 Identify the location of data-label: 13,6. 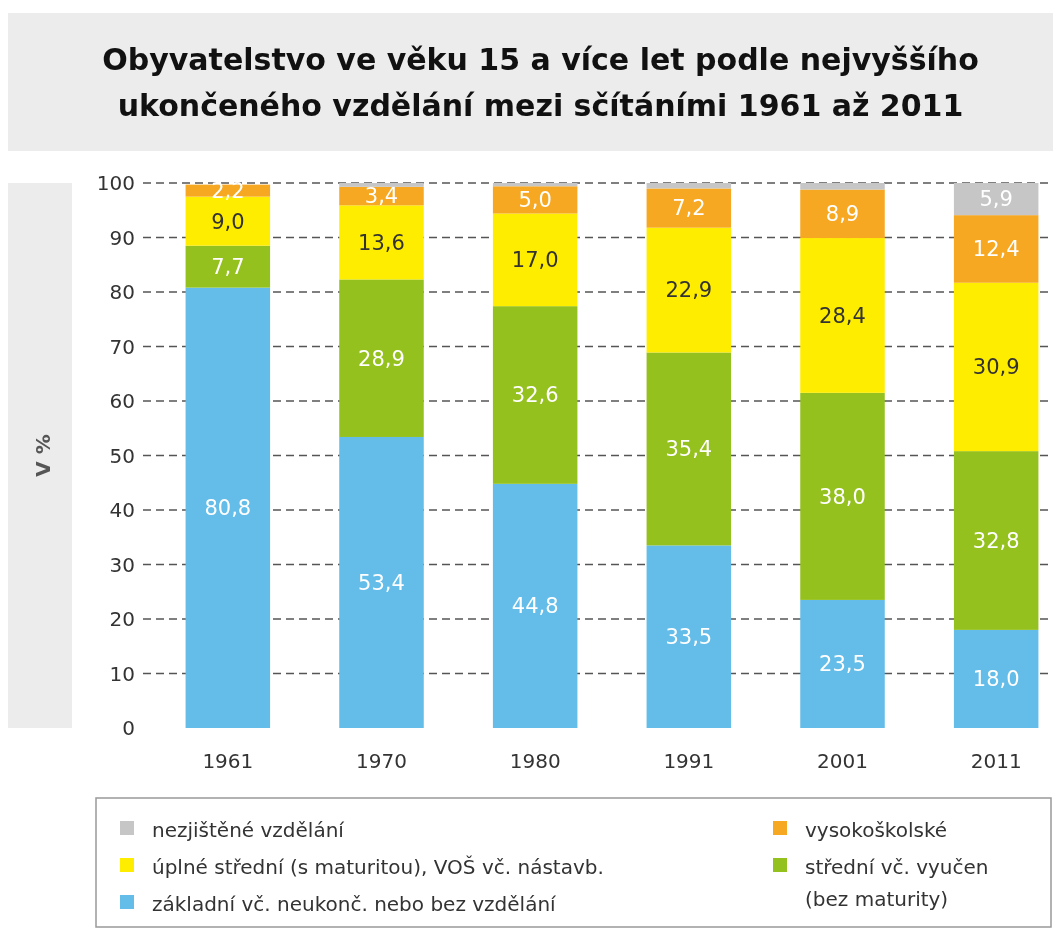
(381, 242).